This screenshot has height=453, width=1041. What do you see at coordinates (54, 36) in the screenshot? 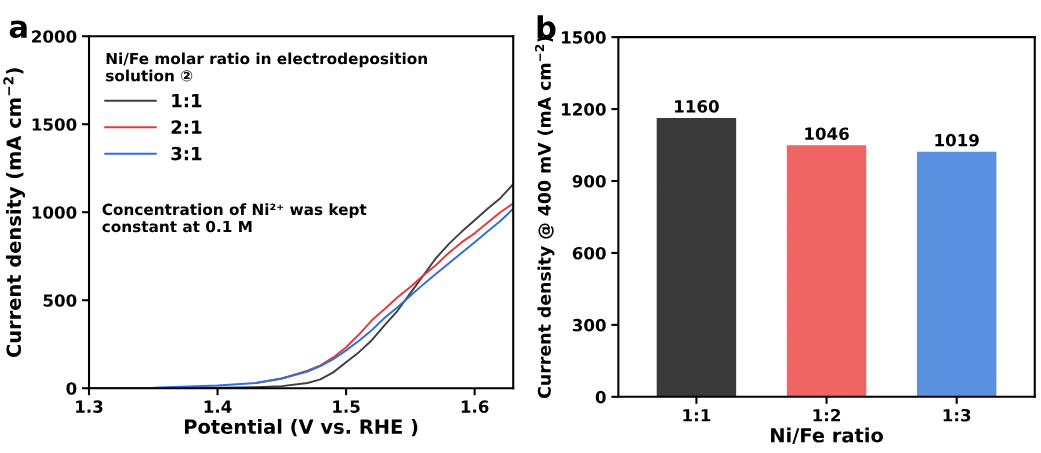
I see `y-tick-label: 2000` at bounding box center [54, 36].